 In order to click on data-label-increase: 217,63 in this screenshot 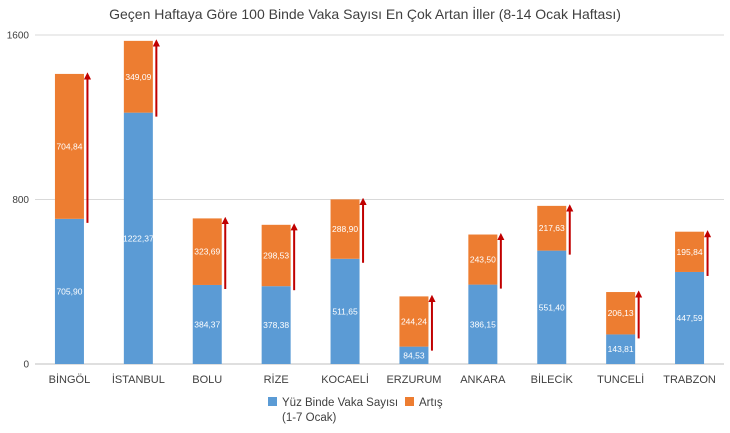, I will do `click(552, 228)`.